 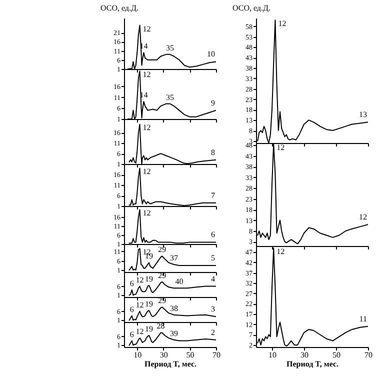 I want to click on annotation: 11, so click(x=363, y=319).